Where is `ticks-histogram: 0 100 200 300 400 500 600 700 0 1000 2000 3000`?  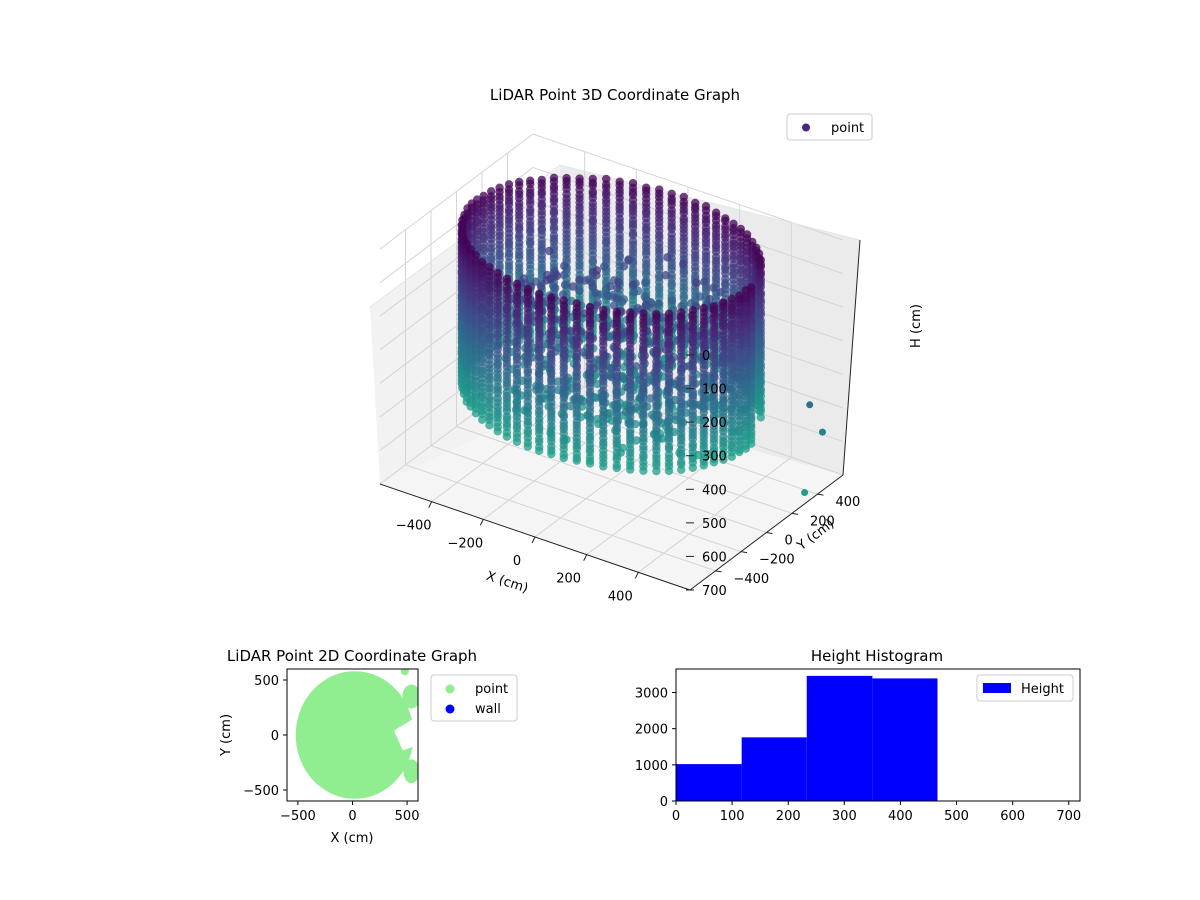 ticks-histogram: 0 100 200 300 400 500 600 700 0 1000 2000 3000 is located at coordinates (858, 755).